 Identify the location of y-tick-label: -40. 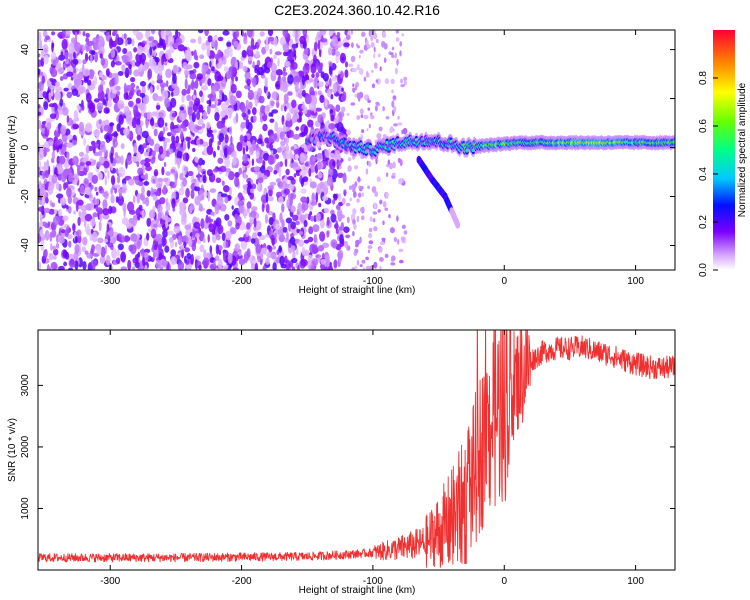
(25, 245).